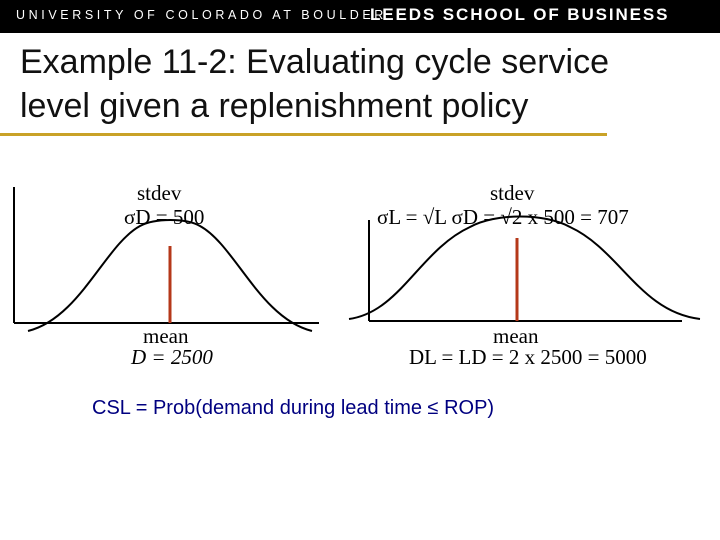 The image size is (720, 540). I want to click on left-mean-expression: D = 2500, so click(172, 357).